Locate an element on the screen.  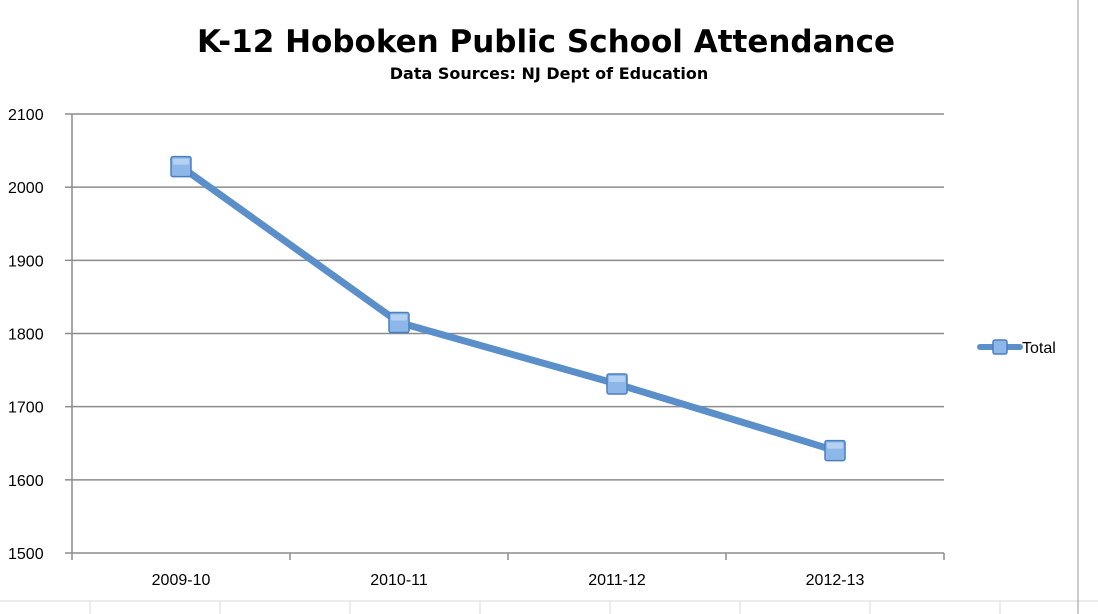
x-tick-label: 2009-10 is located at coordinates (181, 580).